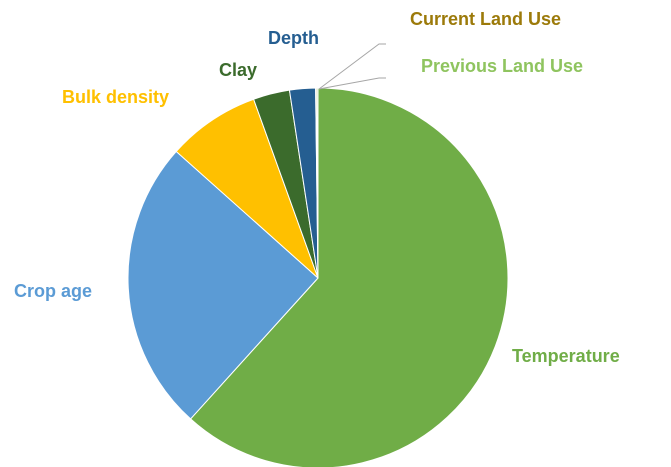 This screenshot has width=671, height=467. I want to click on slice-label: Depth, so click(293, 38).